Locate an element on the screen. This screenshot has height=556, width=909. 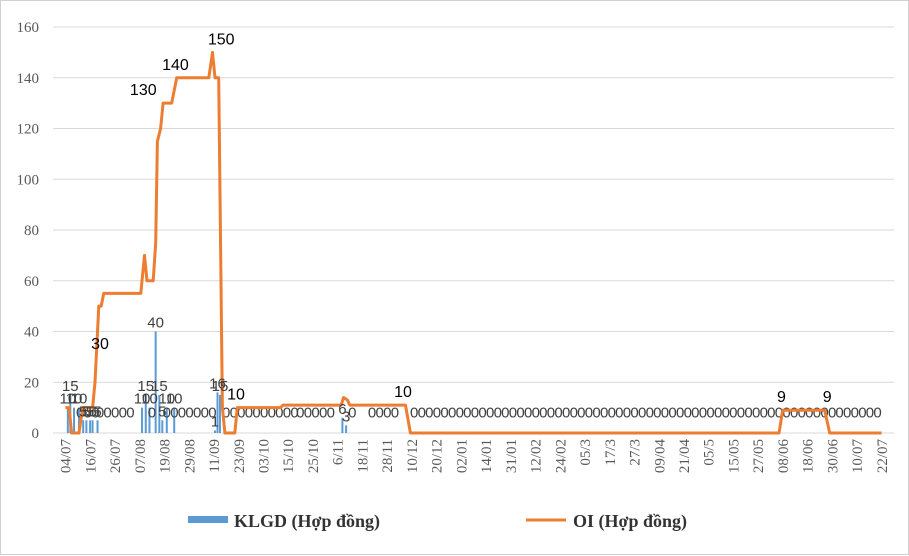
x-tick-label: 15/10 is located at coordinates (289, 456).